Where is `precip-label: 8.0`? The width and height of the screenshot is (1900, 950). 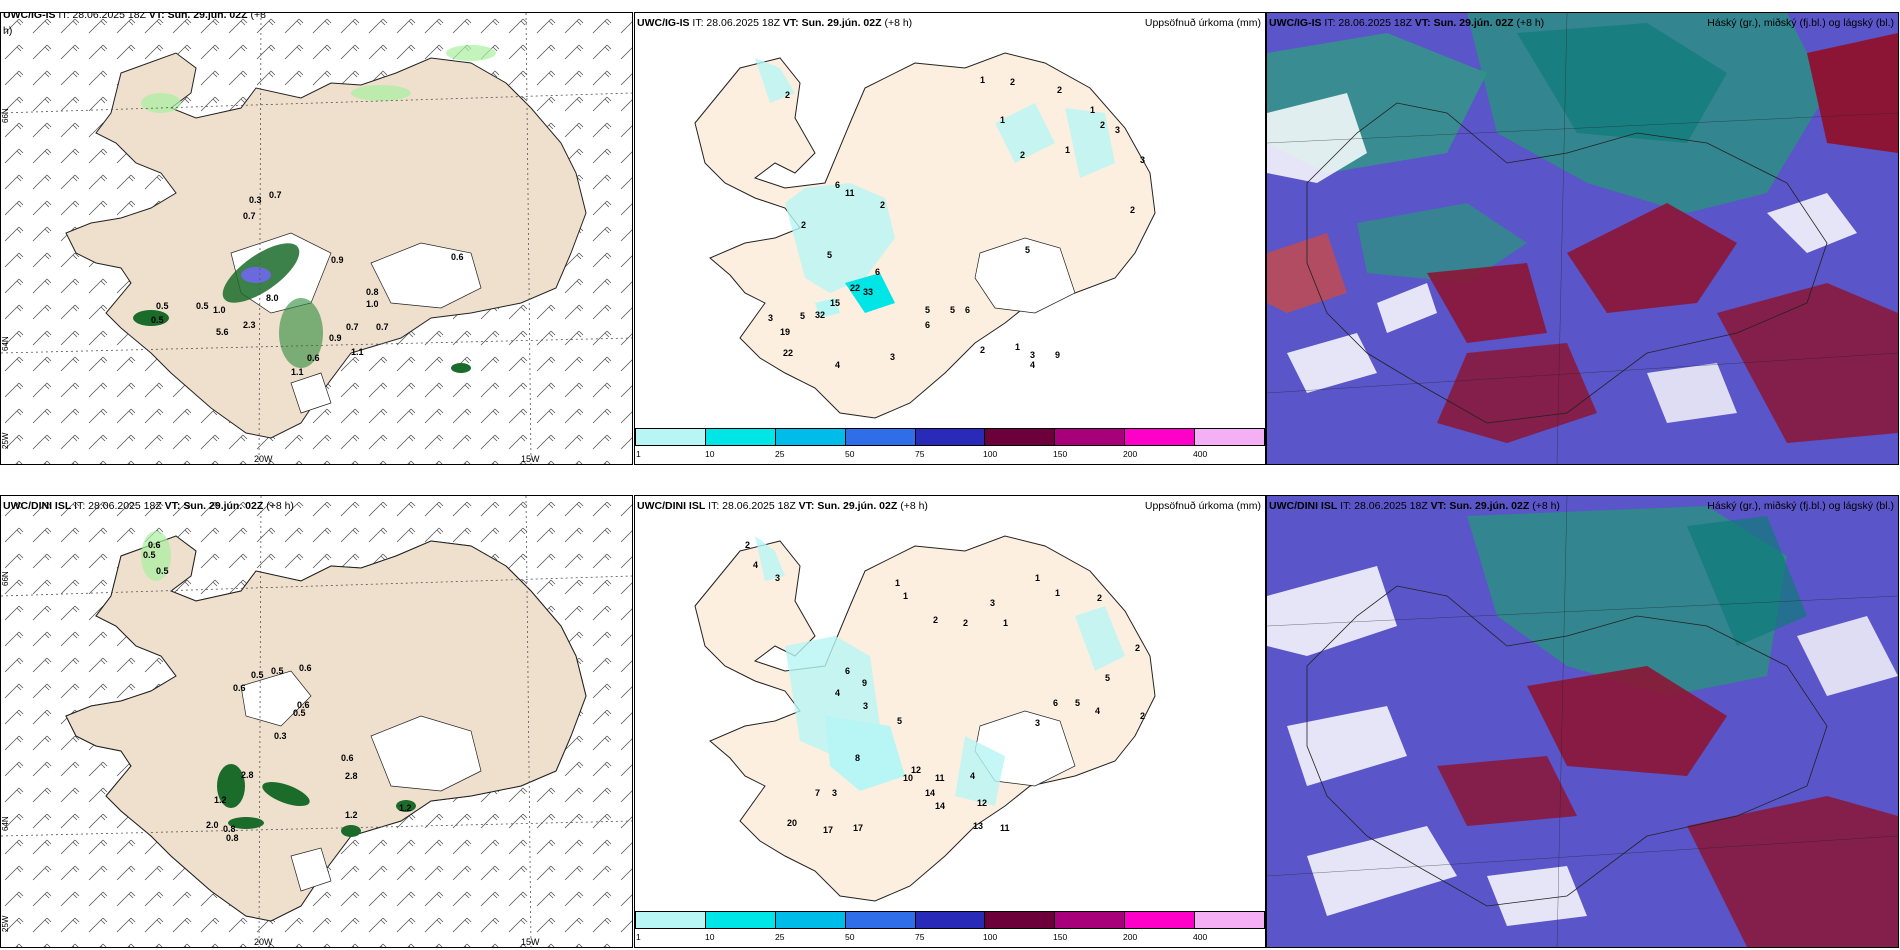
precip-label: 8.0 is located at coordinates (272, 298).